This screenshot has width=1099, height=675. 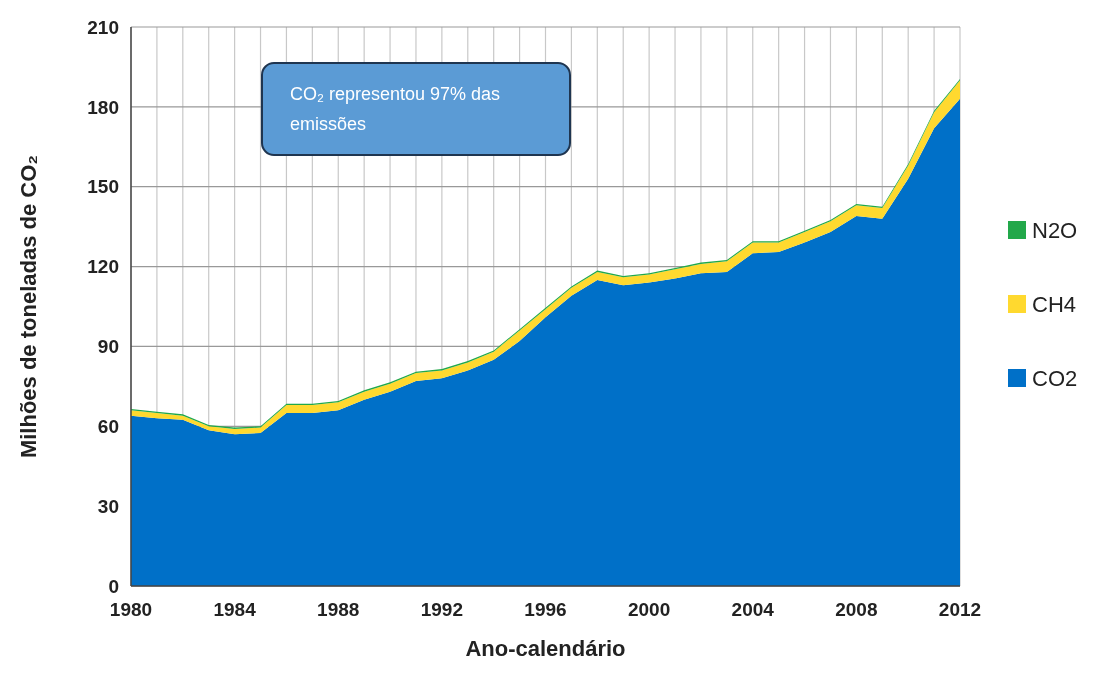 What do you see at coordinates (545, 648) in the screenshot?
I see `x-axis-title: Ano-calendário` at bounding box center [545, 648].